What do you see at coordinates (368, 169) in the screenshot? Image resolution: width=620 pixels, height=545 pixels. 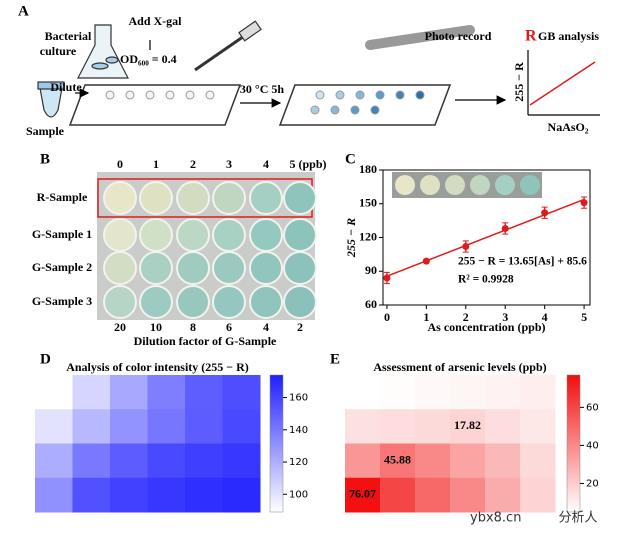 I see `y-tick-label: 180` at bounding box center [368, 169].